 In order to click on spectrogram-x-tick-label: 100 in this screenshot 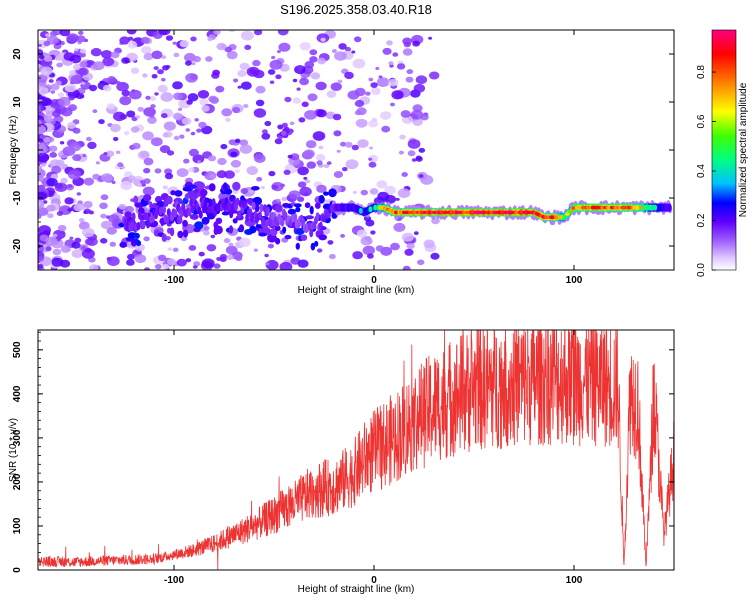, I will do `click(574, 280)`.